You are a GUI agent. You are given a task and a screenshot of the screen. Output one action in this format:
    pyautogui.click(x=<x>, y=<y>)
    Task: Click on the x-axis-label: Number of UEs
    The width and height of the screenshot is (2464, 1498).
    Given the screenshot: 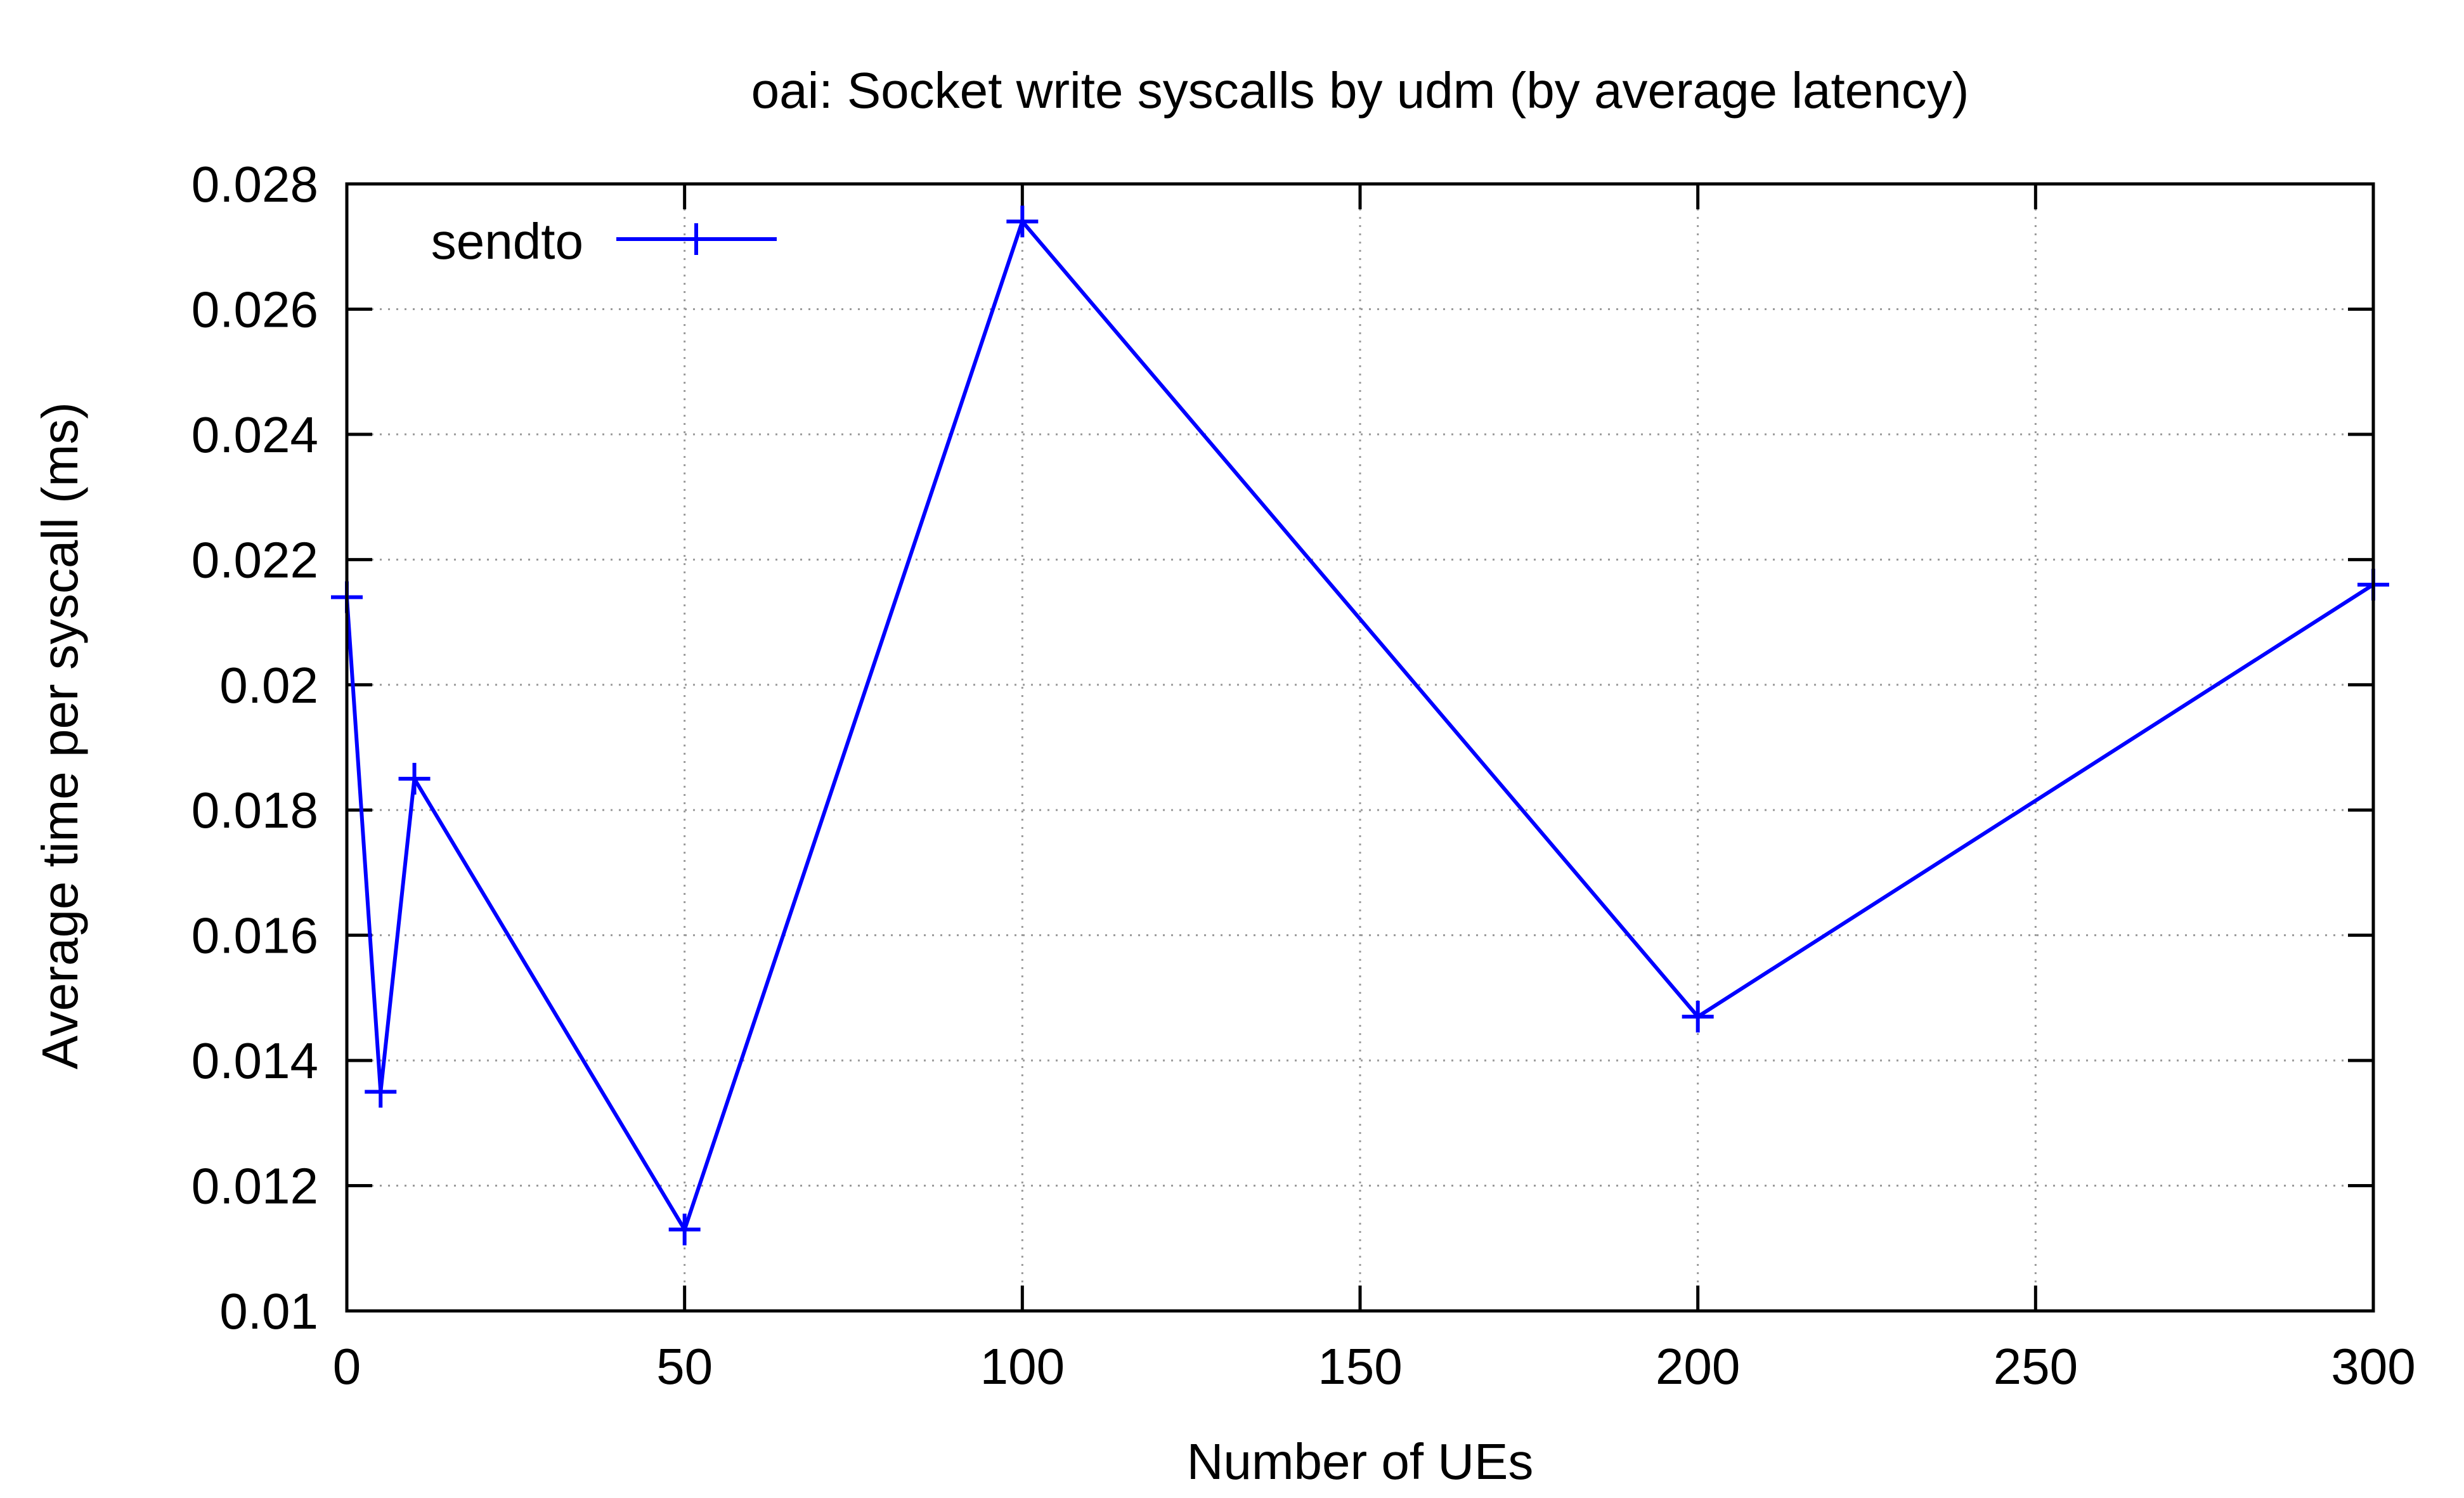 What is the action you would take?
    pyautogui.click(x=1360, y=1461)
    